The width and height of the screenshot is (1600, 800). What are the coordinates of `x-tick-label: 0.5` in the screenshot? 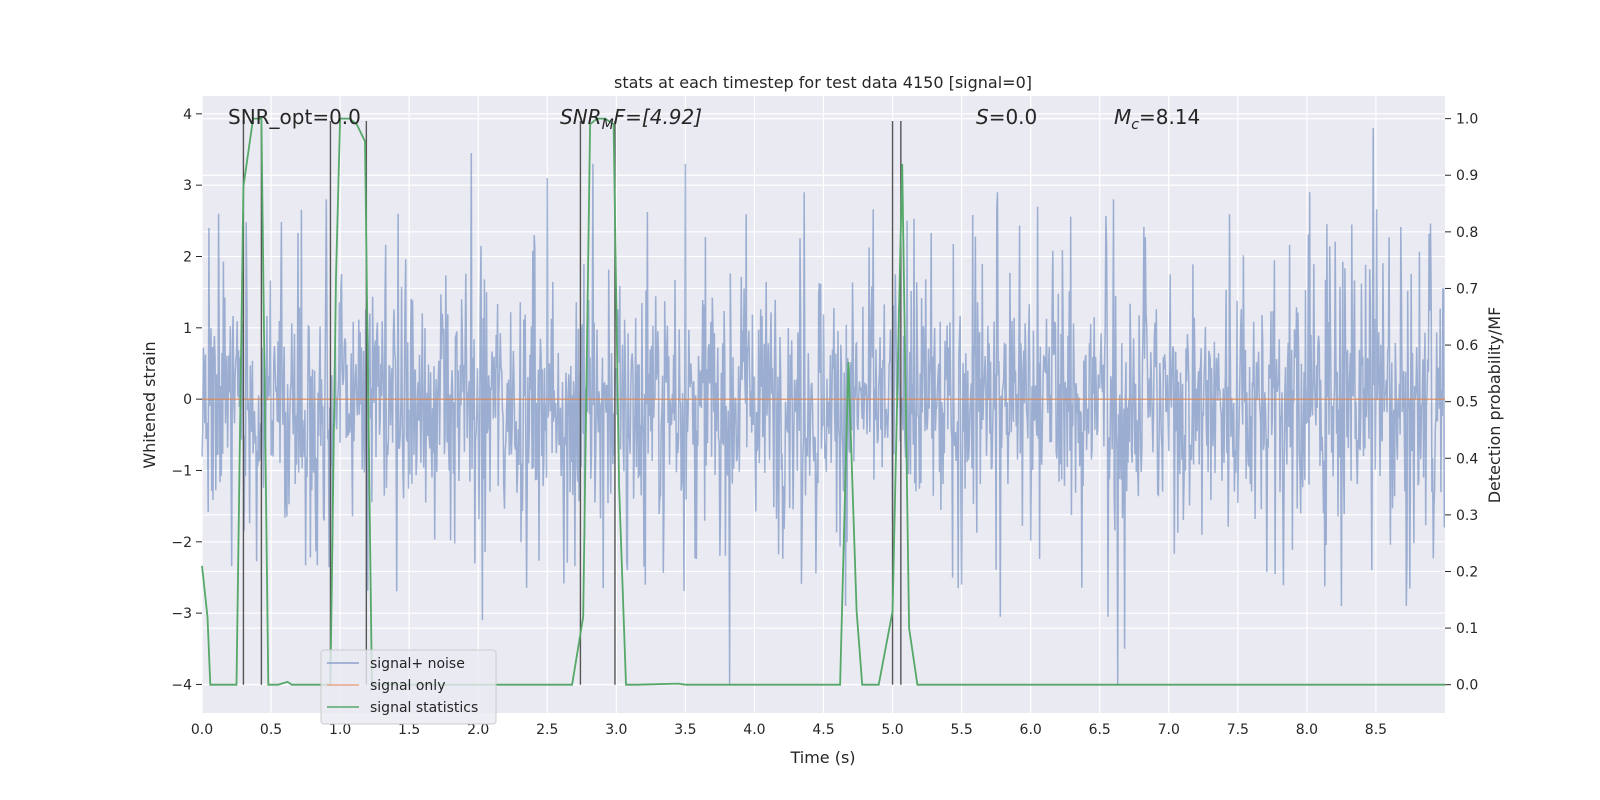 It's located at (271, 730).